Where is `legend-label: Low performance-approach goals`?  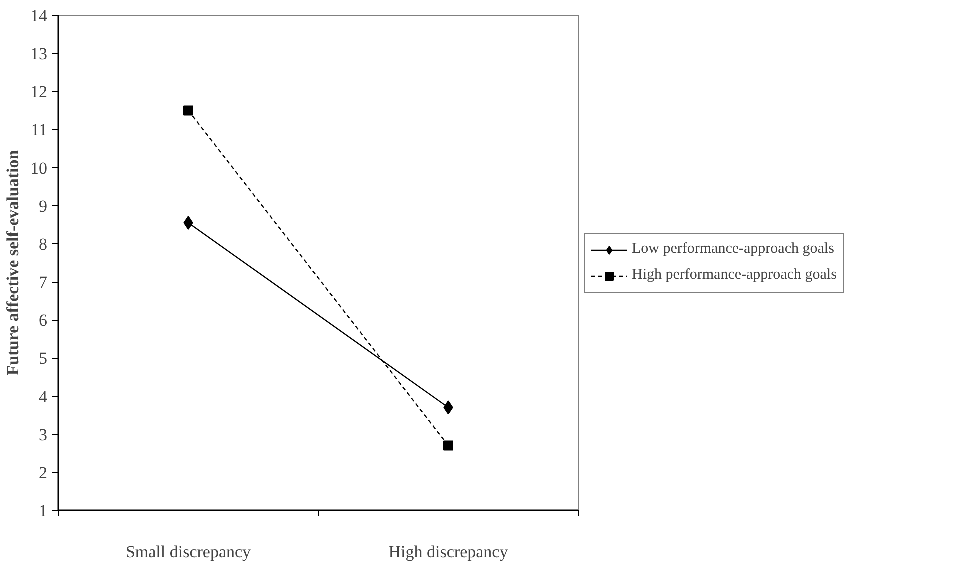 legend-label: Low performance-approach goals is located at coordinates (733, 249).